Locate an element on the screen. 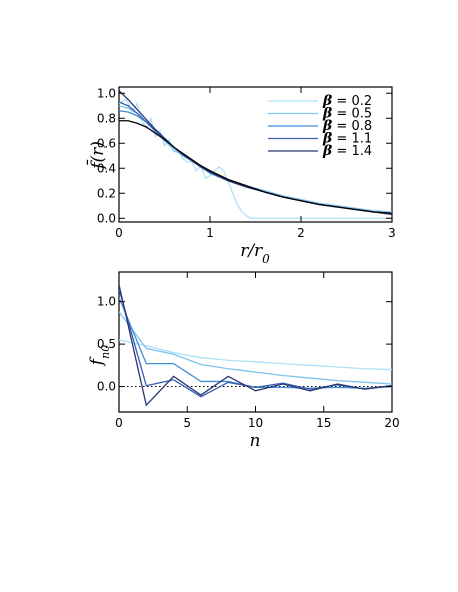 The image size is (458, 592). bottom-x-tick-label: 15 is located at coordinates (323, 423).